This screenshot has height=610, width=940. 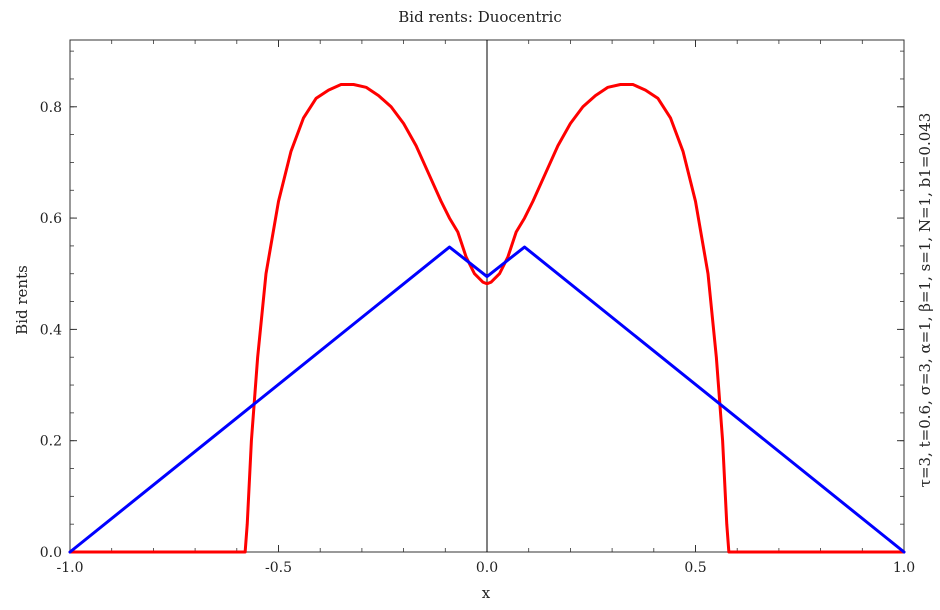 I want to click on x-axis-label: x, so click(x=486, y=593).